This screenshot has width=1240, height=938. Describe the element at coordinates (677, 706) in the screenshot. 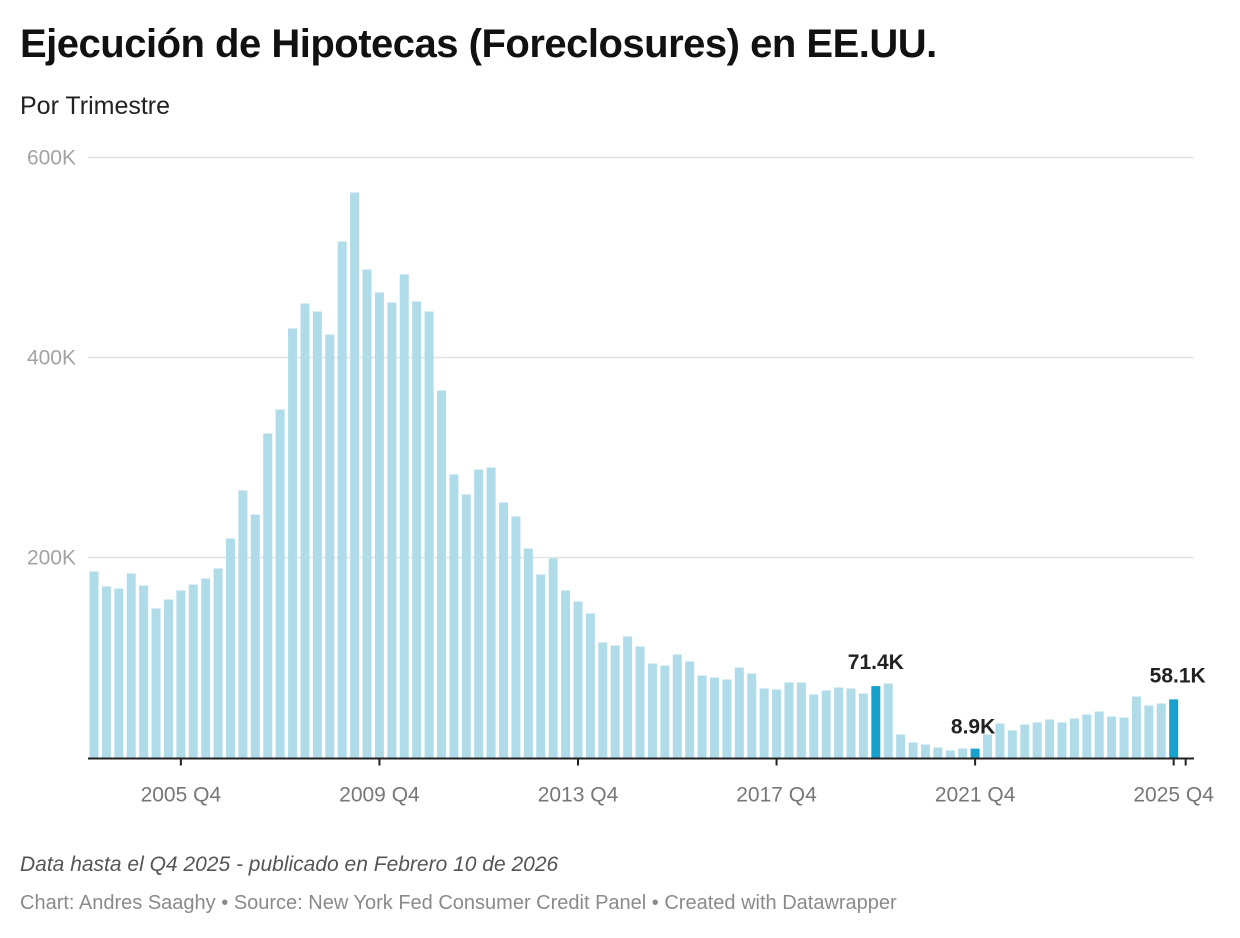

I see `bar: 2015 Q4: 103000` at that location.